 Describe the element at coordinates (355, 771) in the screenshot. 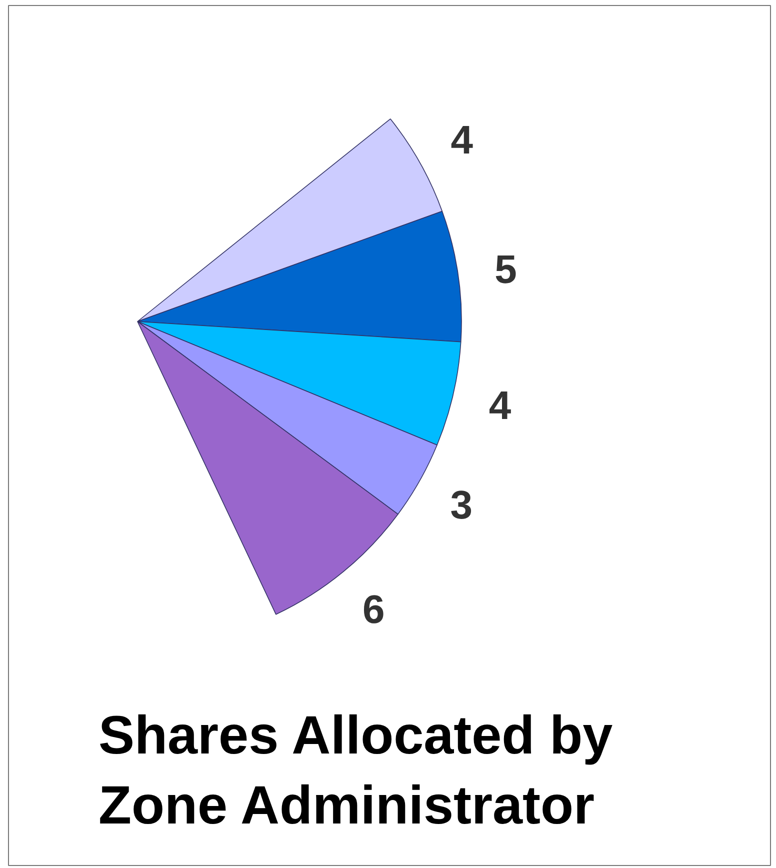

I see `text: Shares Allocated by Zone Administrator` at that location.